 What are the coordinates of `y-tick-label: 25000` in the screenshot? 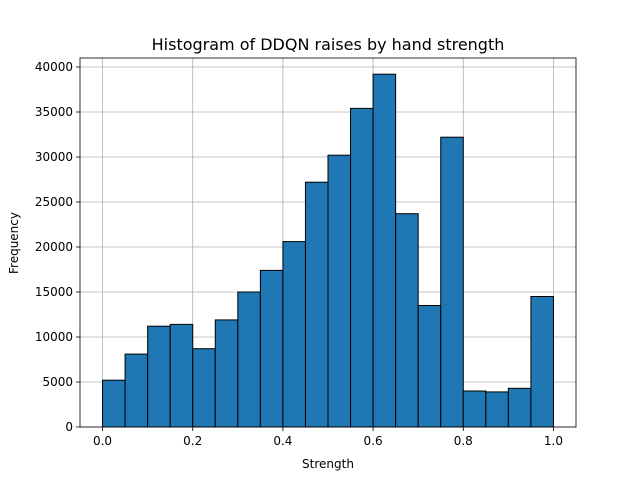 It's located at (54, 202).